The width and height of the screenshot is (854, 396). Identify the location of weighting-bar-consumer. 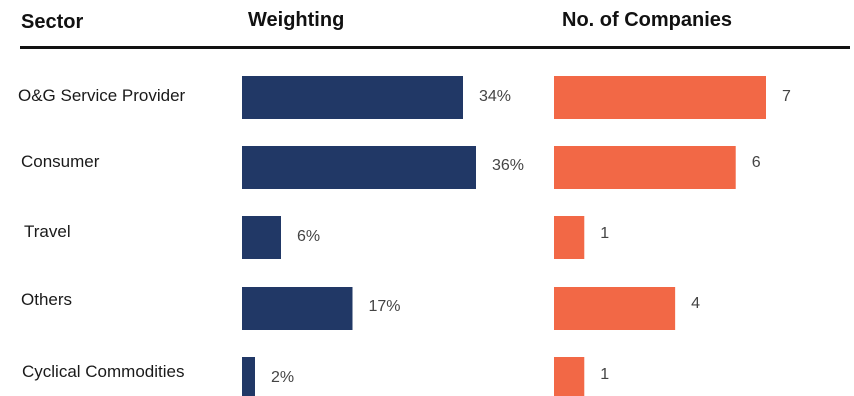
(359, 167).